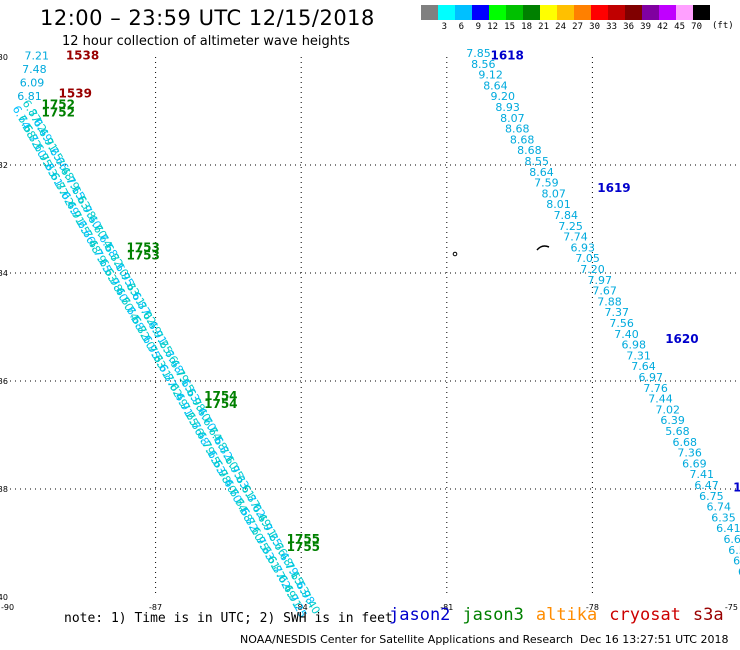 This screenshot has width=740, height=650. I want to click on color-swatch: 45, so click(683, 18).